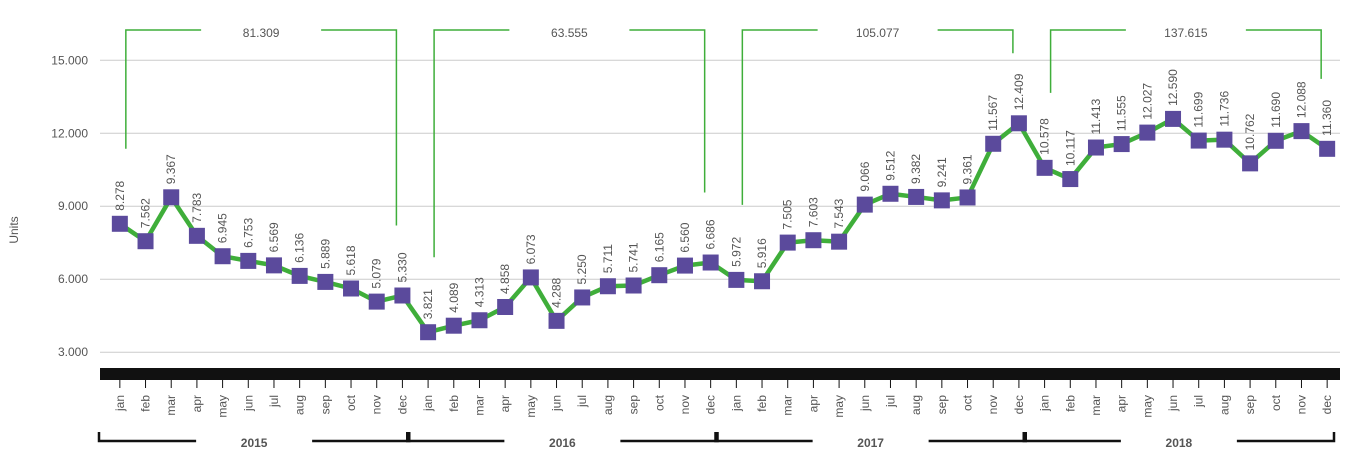  Describe the element at coordinates (1096, 116) in the screenshot. I see `value-label: 11.413` at that location.